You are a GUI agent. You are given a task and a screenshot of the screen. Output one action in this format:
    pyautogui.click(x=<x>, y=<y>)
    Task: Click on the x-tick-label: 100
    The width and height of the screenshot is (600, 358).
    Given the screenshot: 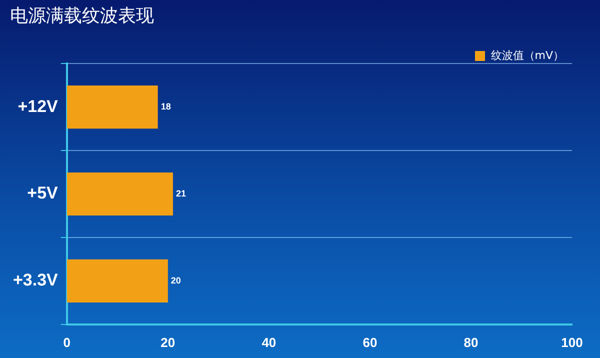 What is the action you would take?
    pyautogui.click(x=572, y=342)
    